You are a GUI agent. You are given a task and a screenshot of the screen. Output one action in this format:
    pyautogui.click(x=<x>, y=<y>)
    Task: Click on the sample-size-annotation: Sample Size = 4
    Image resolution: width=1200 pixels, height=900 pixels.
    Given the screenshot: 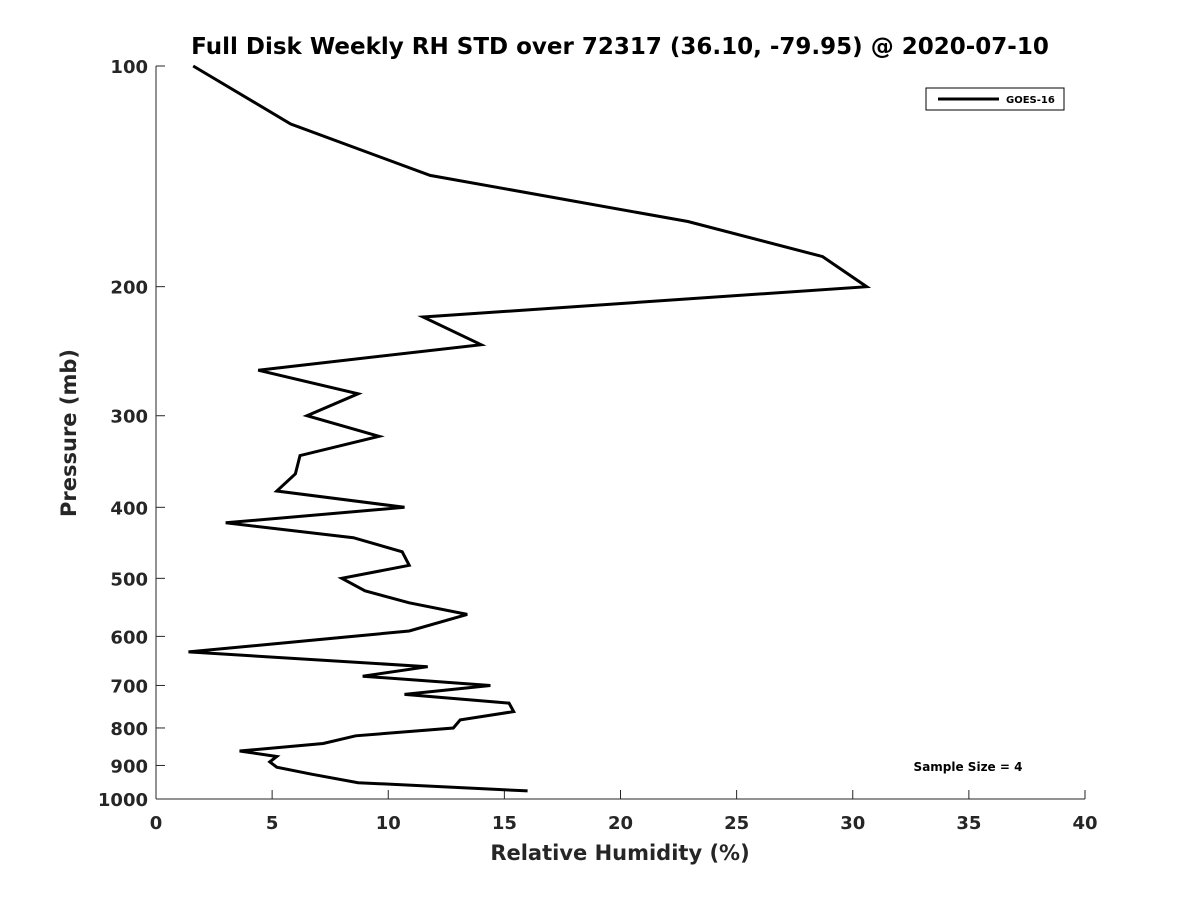 What is the action you would take?
    pyautogui.click(x=968, y=767)
    